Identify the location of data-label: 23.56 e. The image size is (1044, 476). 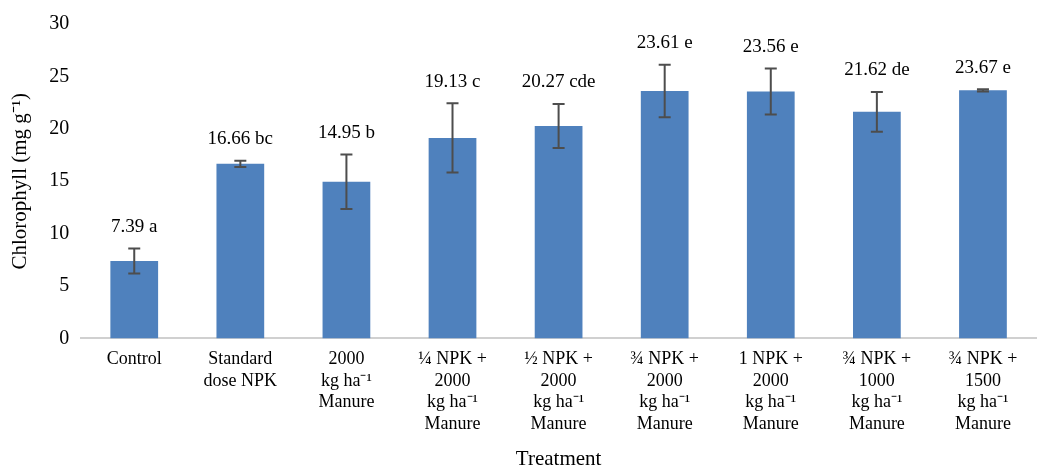
(770, 45).